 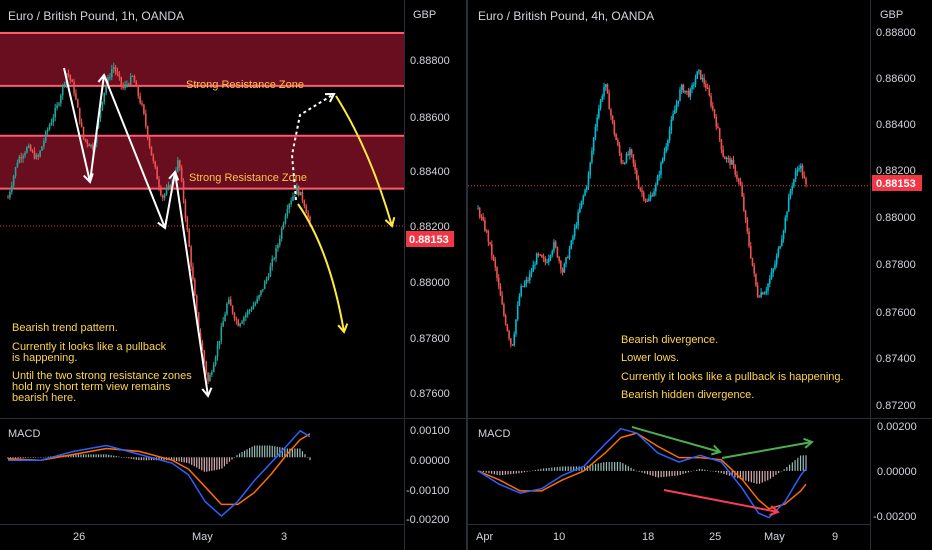 I want to click on macd-line, so click(x=159, y=473).